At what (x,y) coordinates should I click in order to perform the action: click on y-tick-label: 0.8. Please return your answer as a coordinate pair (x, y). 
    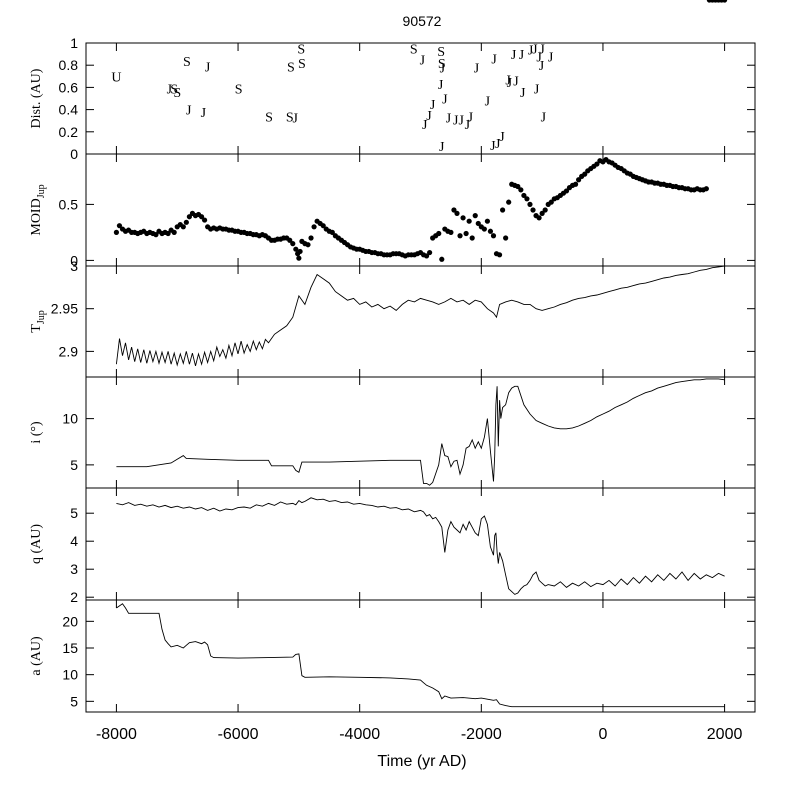
    Looking at the image, I should click on (69, 65).